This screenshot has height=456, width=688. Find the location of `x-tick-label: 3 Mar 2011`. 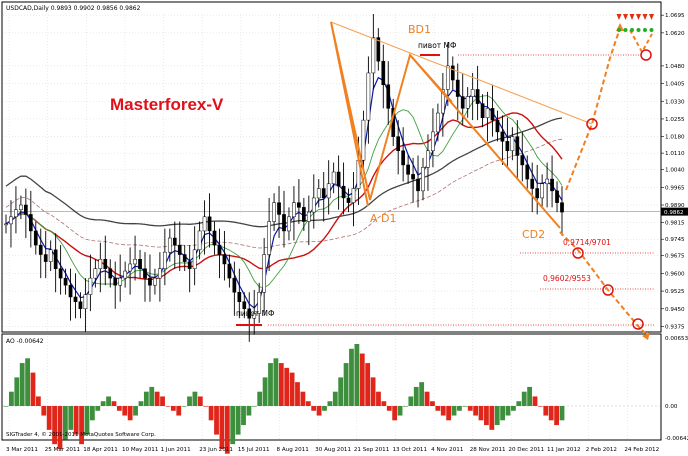

x-tick-label: 3 Mar 2011 is located at coordinates (22, 450).